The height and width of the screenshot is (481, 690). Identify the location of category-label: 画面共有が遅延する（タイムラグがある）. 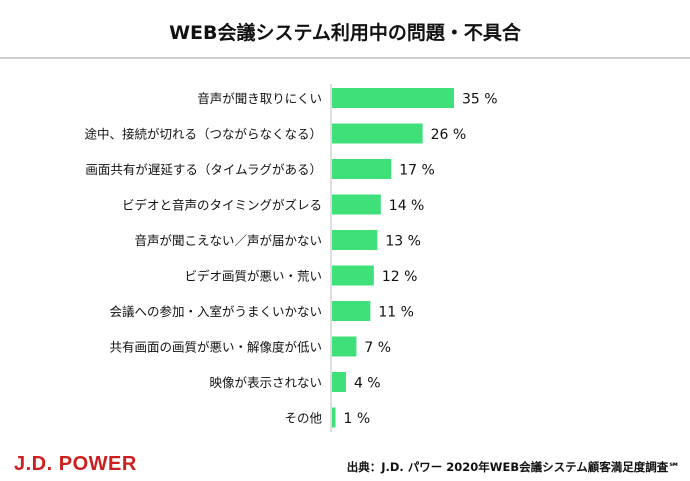
(203, 169).